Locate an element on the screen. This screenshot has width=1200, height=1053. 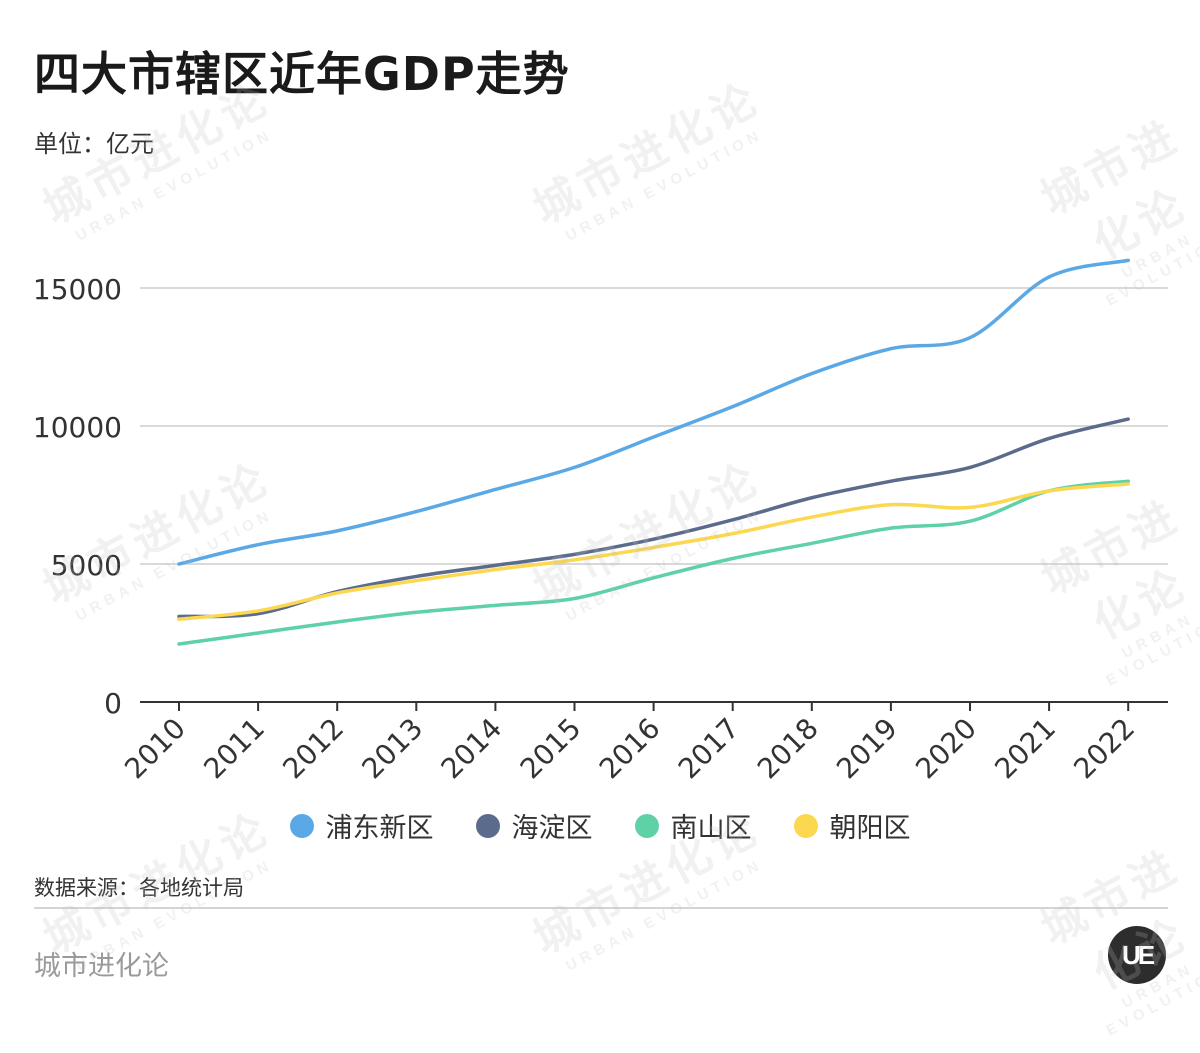
legend-label: 南山区 is located at coordinates (711, 828).